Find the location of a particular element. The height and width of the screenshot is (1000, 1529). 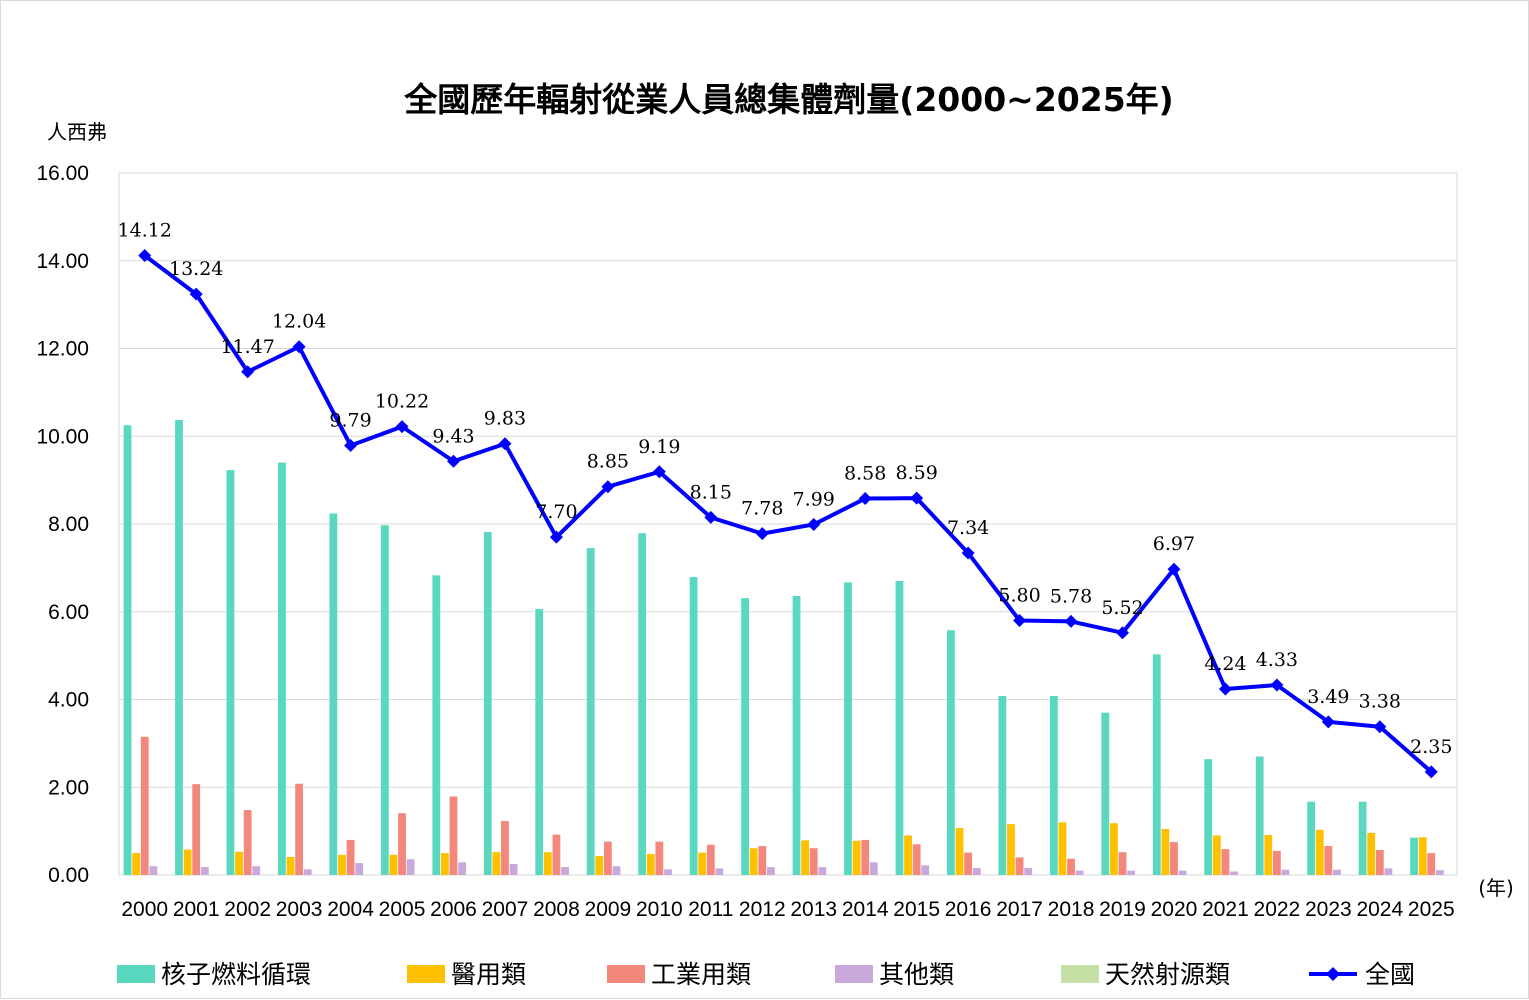

chart-title: 全國歷年輻射從業人員總集體劑量(2000~2025年) is located at coordinates (788, 99).